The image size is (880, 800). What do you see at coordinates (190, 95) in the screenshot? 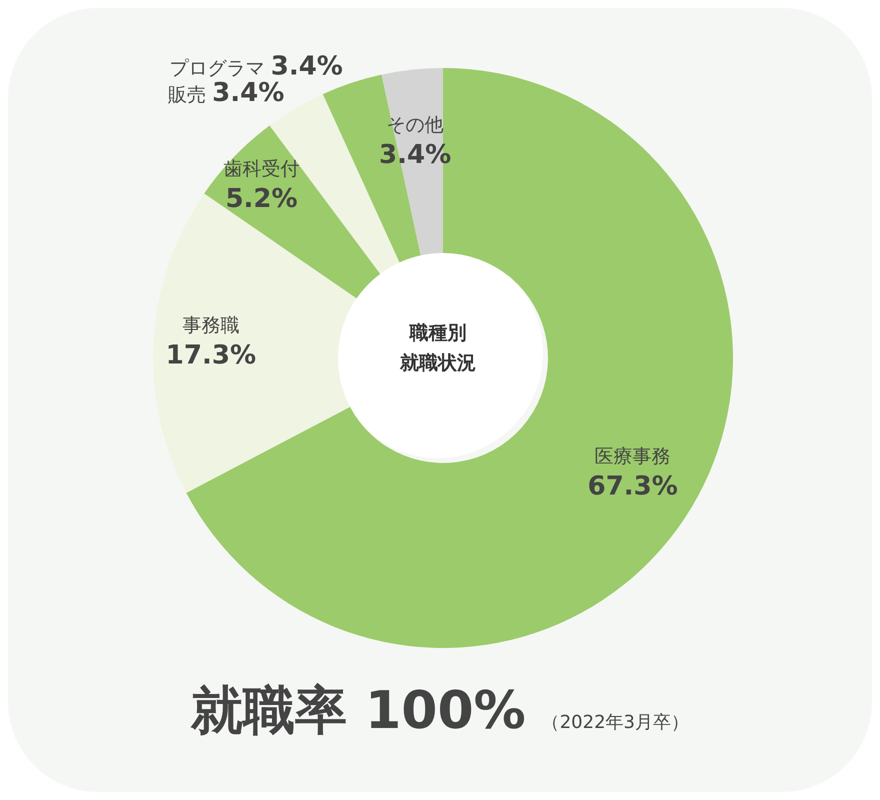
I see `slice-label: 販売` at bounding box center [190, 95].